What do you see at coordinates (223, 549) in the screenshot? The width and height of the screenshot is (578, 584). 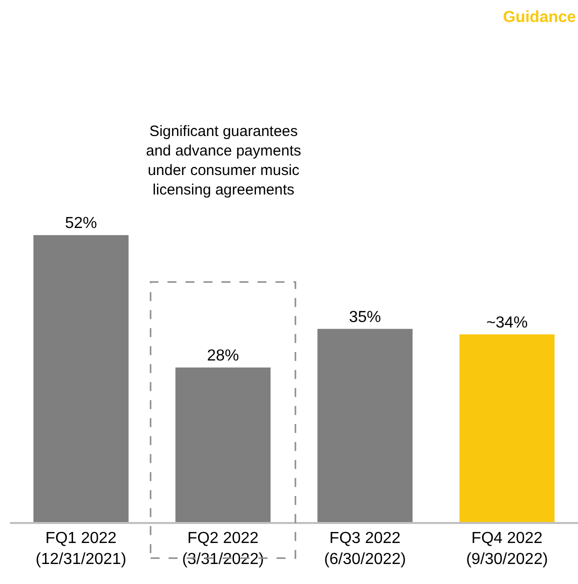 I see `x-tick-label: FQ2 2022 (3/31/2022)` at bounding box center [223, 549].